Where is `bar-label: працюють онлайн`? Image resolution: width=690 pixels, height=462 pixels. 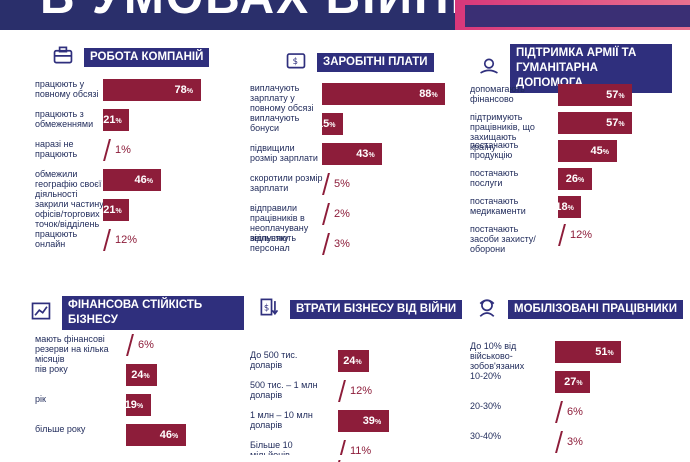
bar-label: працюють онлайн is located at coordinates (56, 239).